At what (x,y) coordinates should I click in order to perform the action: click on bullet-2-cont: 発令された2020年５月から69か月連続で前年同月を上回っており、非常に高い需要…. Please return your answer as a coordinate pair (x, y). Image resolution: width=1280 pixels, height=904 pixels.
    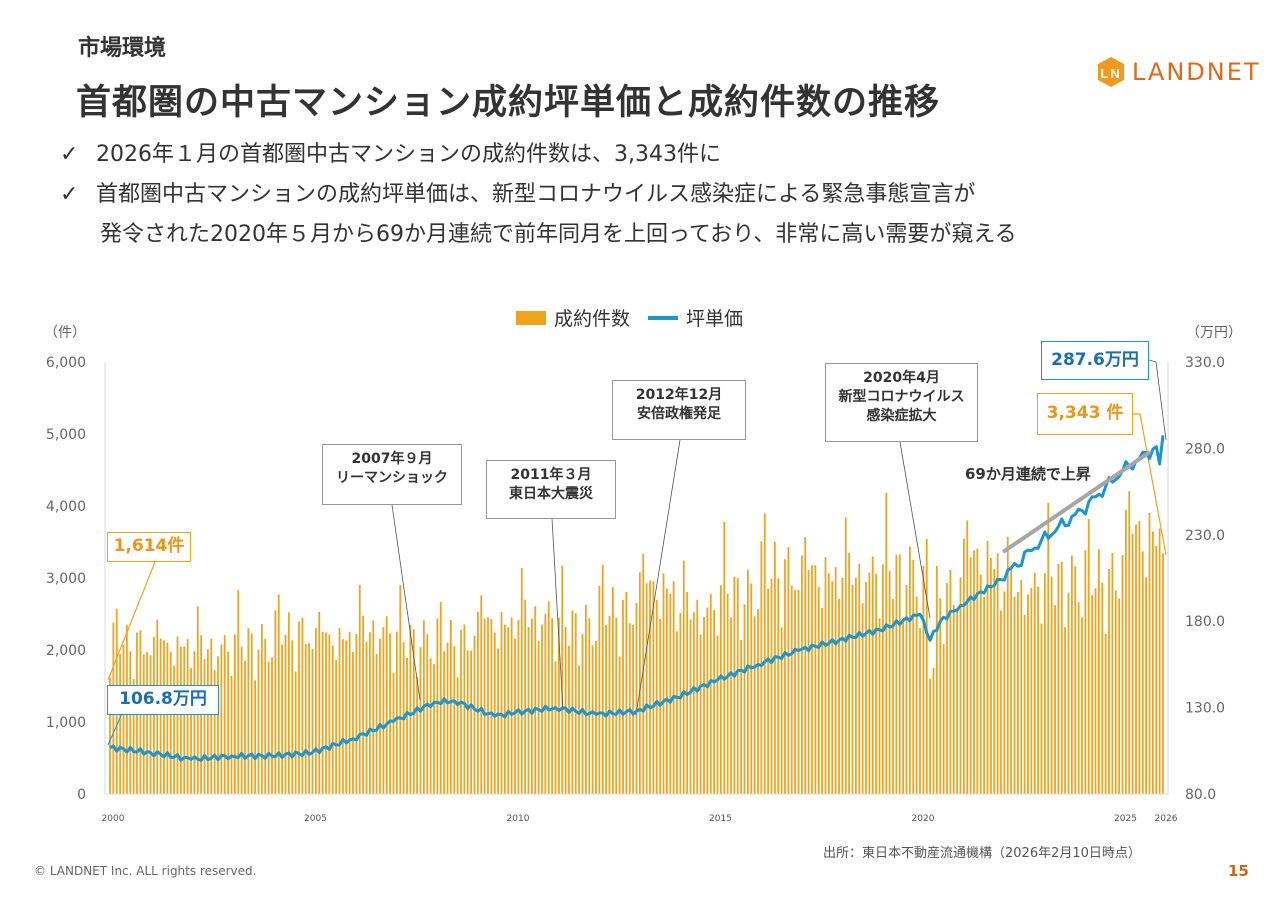
    Looking at the image, I should click on (558, 234).